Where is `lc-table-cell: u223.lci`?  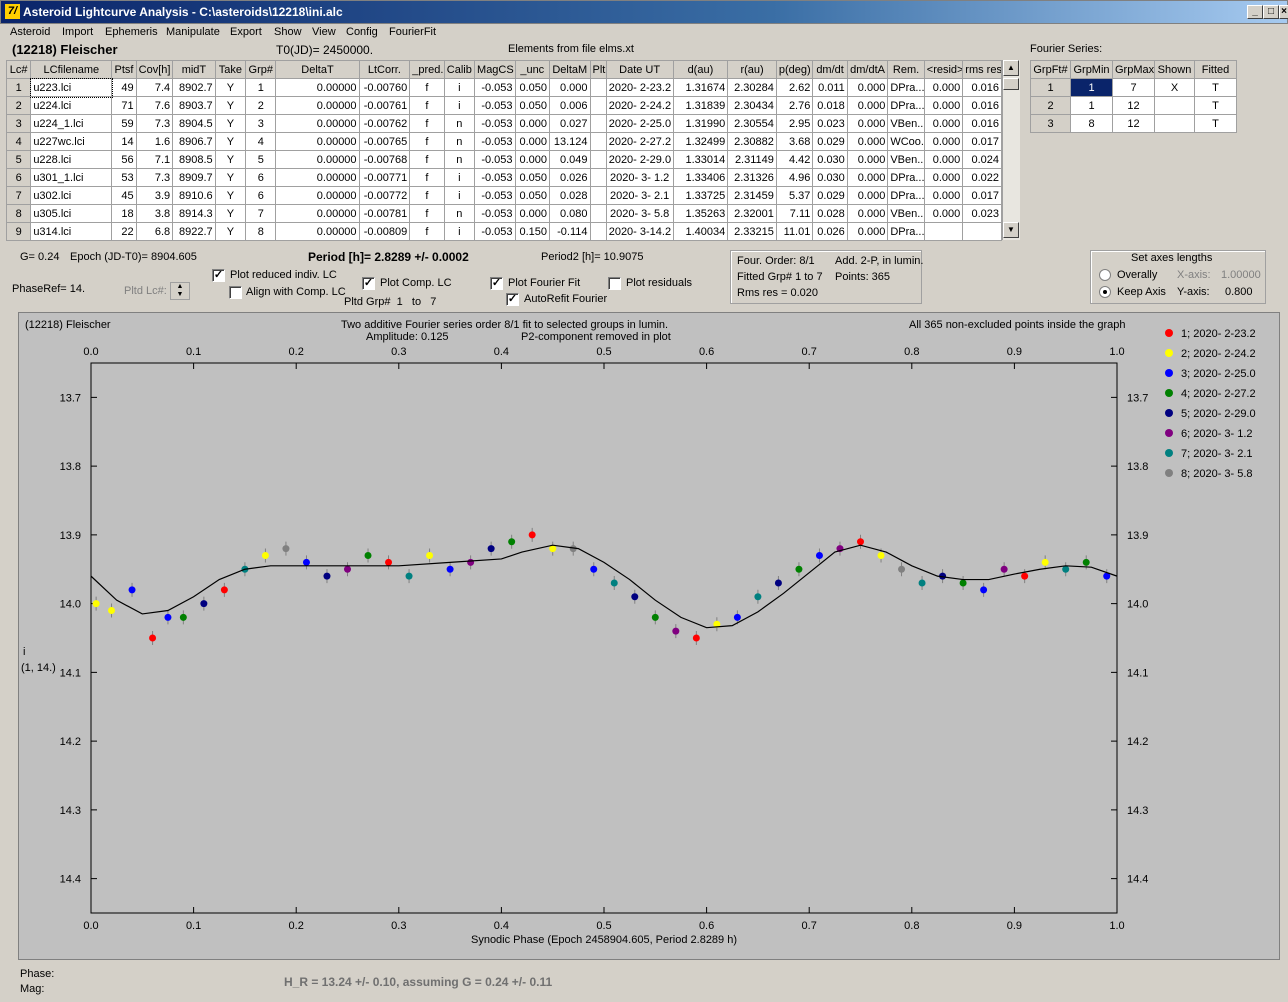
lc-table-cell: u223.lci is located at coordinates (71, 87).